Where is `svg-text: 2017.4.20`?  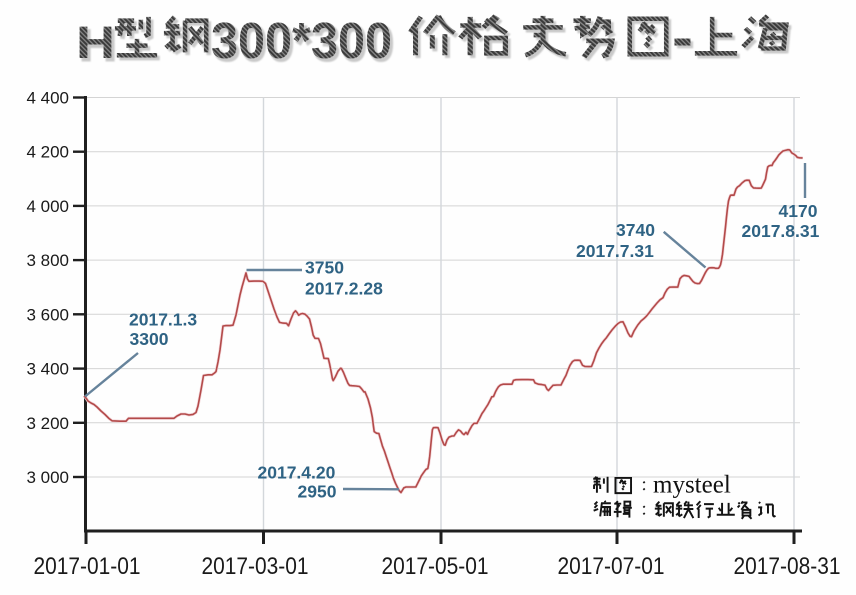 svg-text: 2017.4.20 is located at coordinates (297, 473).